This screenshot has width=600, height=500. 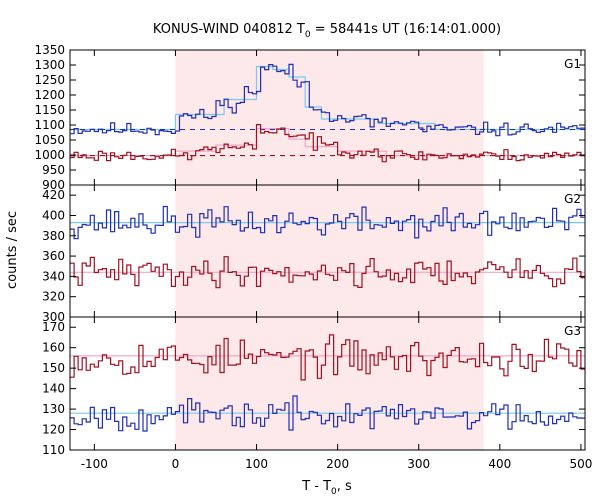 What do you see at coordinates (406, 29) in the screenshot?
I see `title-rest: = 58441s UT (16:14:01.000)` at bounding box center [406, 29].